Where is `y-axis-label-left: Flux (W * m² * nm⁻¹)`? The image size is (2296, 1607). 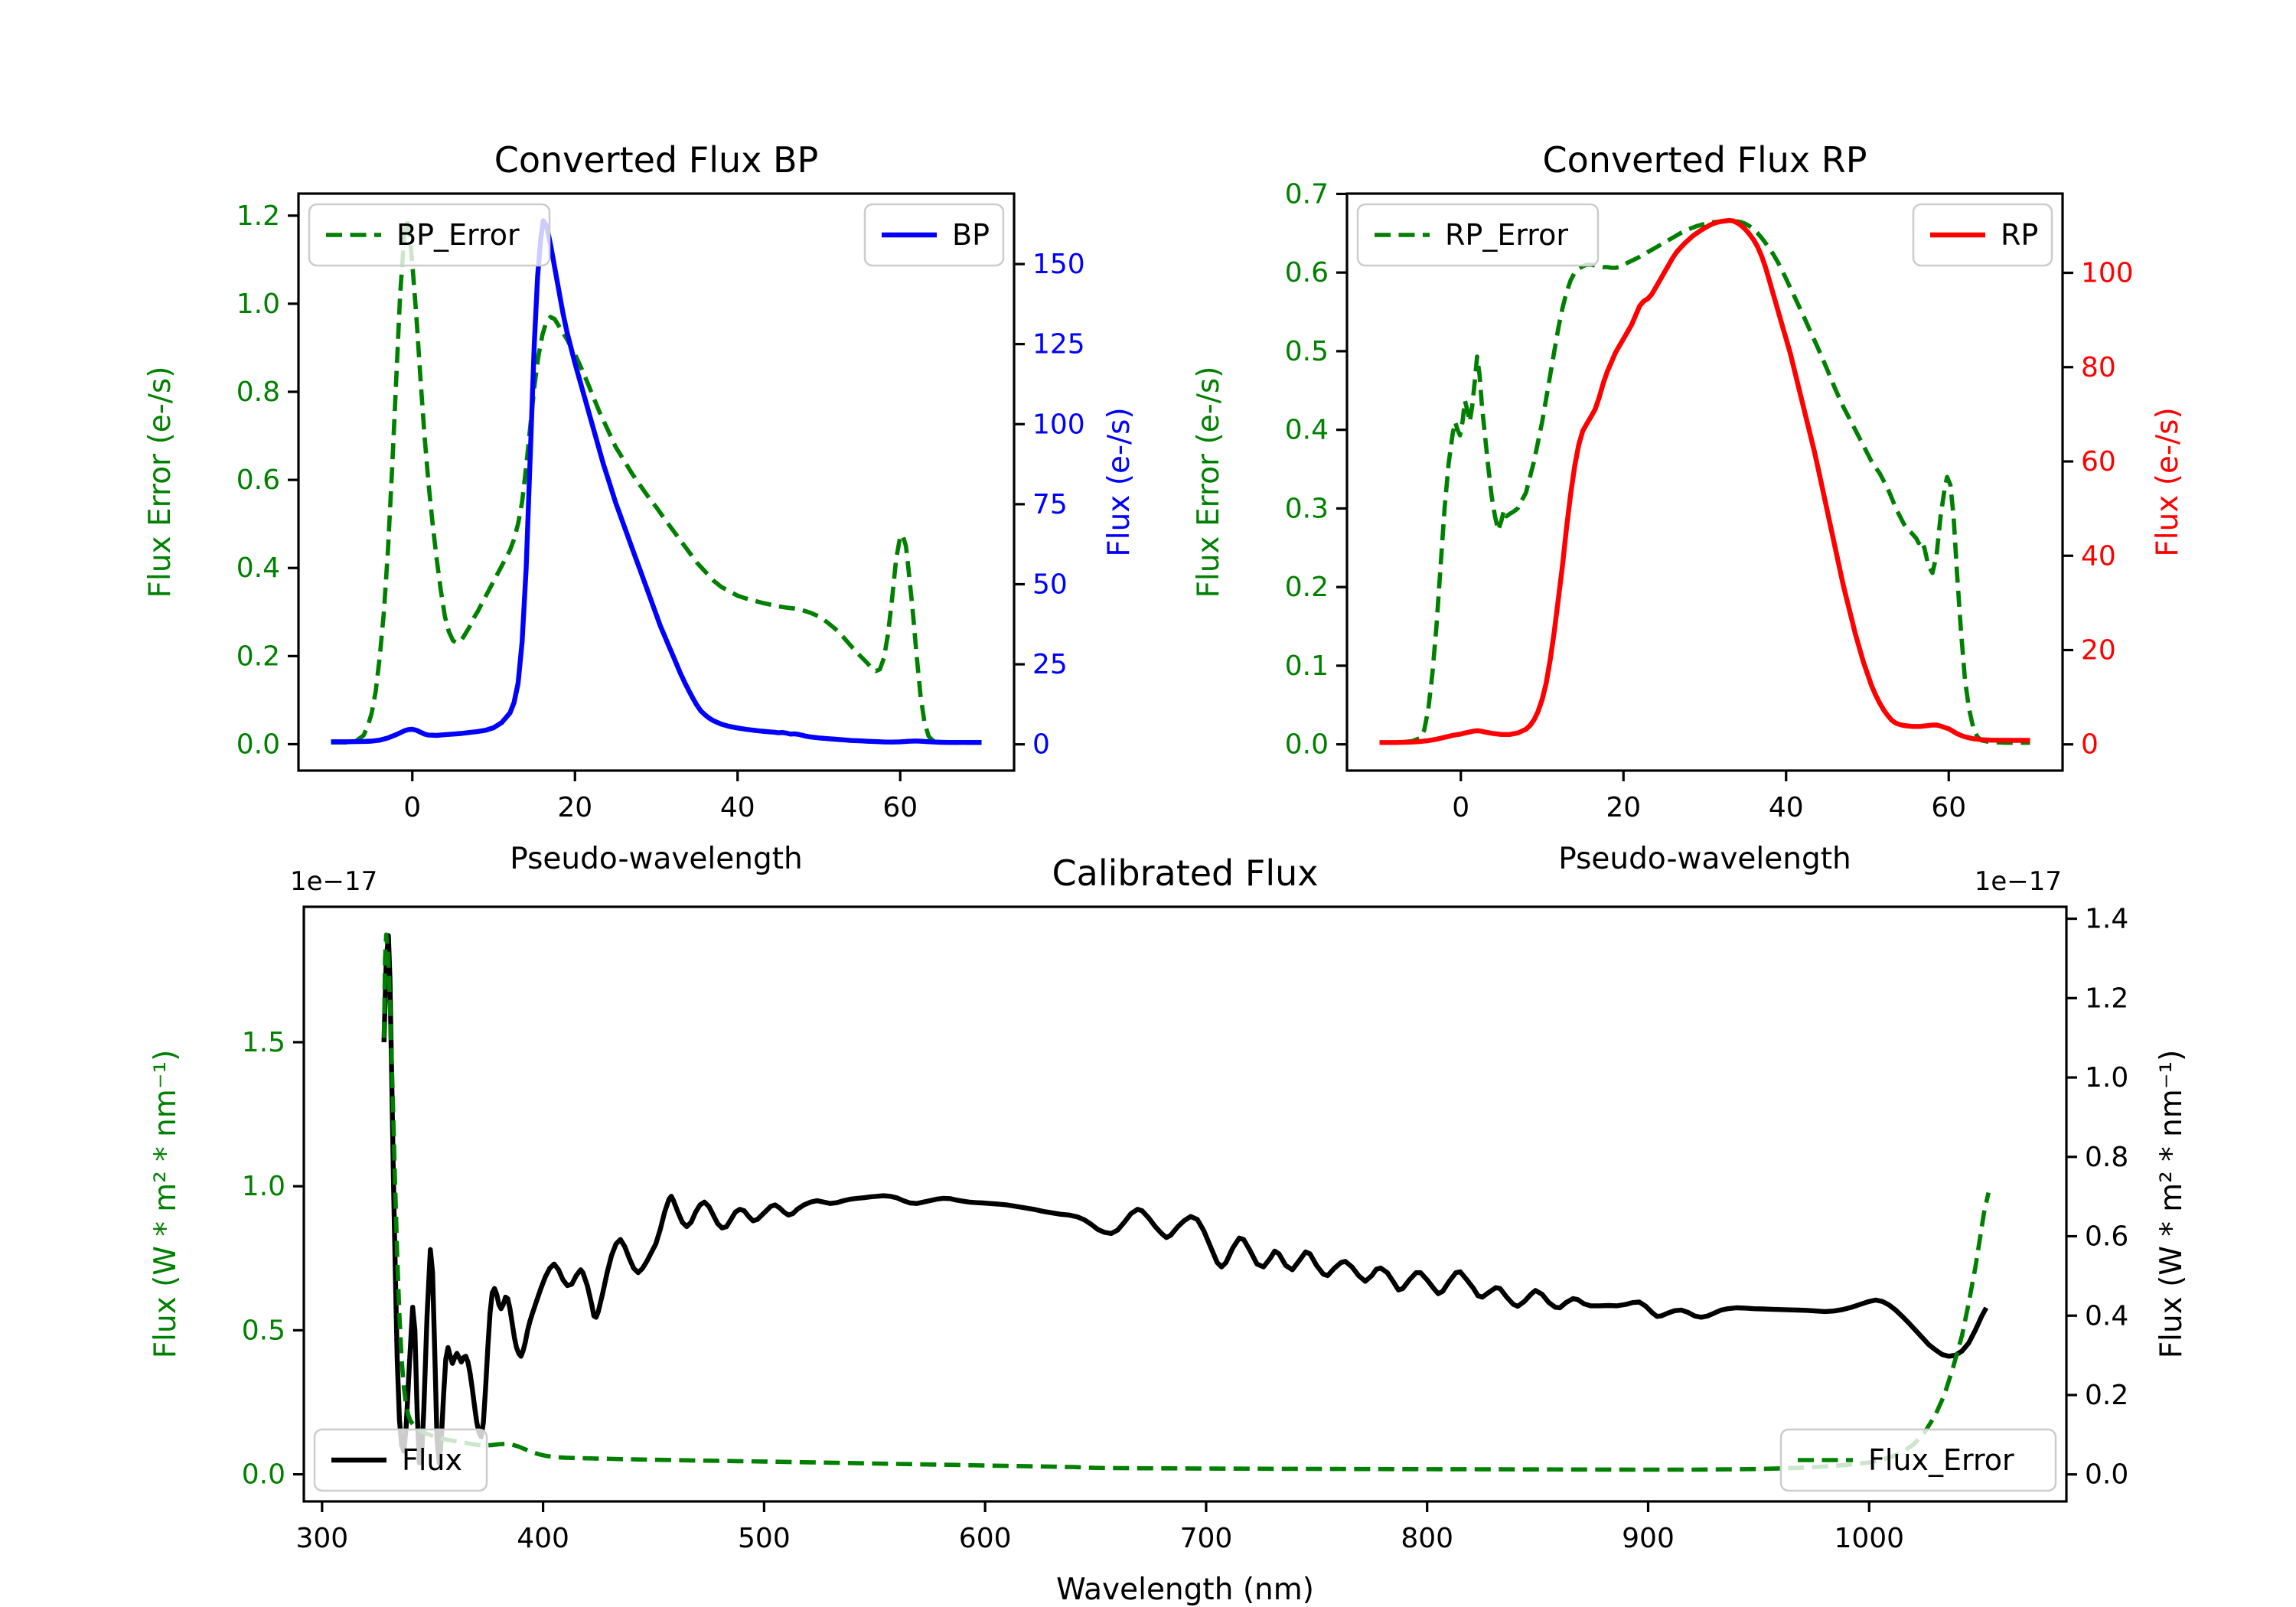 y-axis-label-left: Flux (W * m² * nm⁻¹) is located at coordinates (165, 1204).